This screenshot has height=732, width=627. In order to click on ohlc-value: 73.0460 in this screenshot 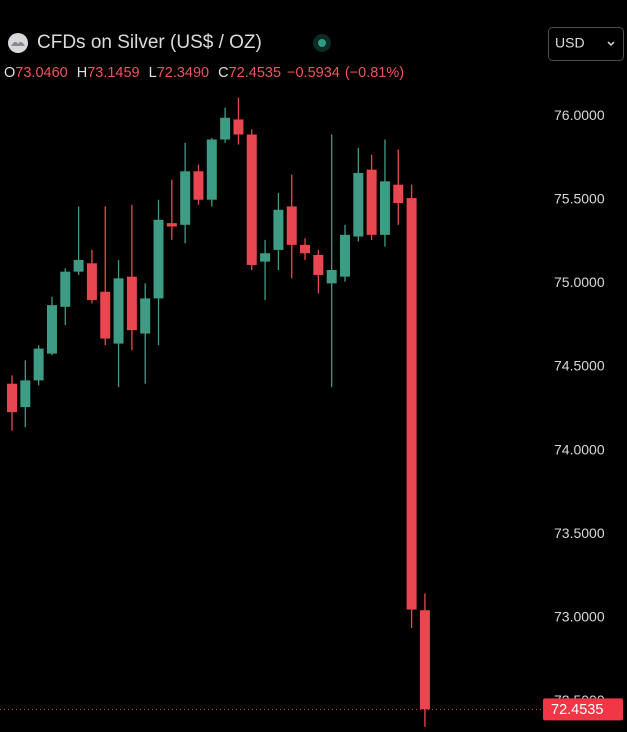, I will do `click(41, 73)`.